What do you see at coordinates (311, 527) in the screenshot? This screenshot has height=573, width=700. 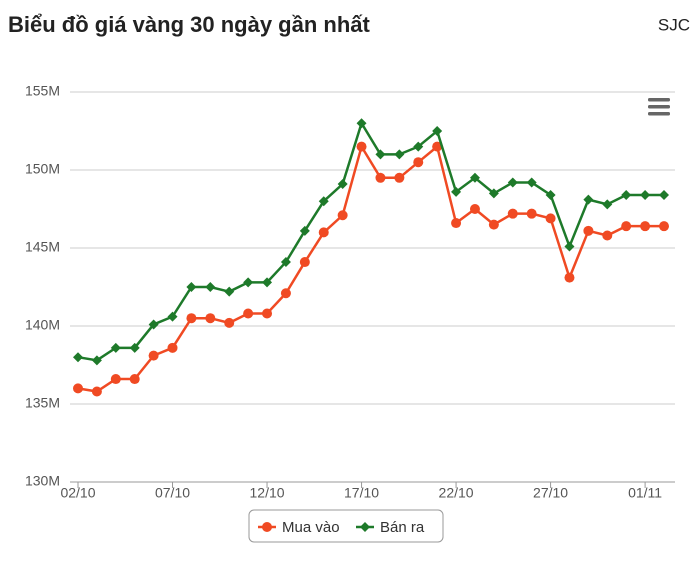 I see `legend-label: Mua vào` at bounding box center [311, 527].